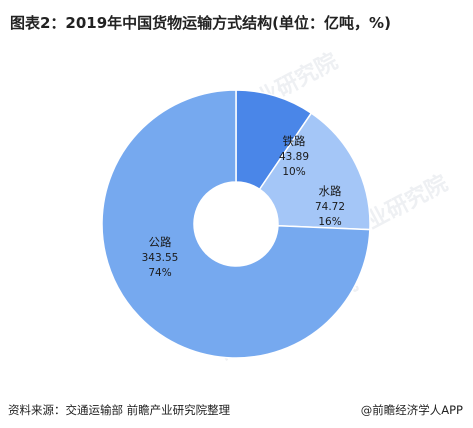 The height and width of the screenshot is (428, 473). Describe the element at coordinates (119, 410) in the screenshot. I see `source-note: 资料来源：交通运输部 前瞻产业研究院整理` at that location.